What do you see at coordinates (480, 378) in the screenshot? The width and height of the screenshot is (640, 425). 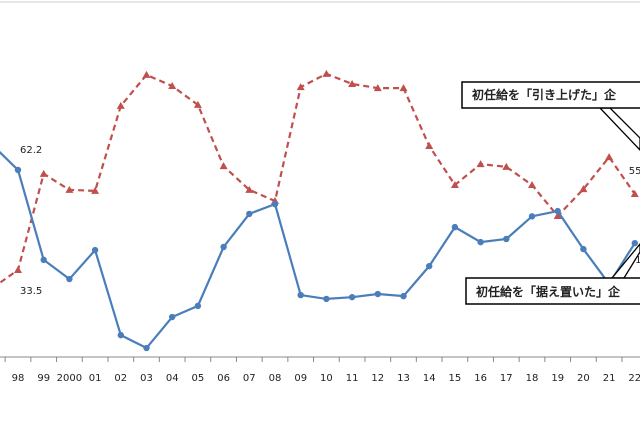 I see `x-tick-label: 16` at bounding box center [480, 378].